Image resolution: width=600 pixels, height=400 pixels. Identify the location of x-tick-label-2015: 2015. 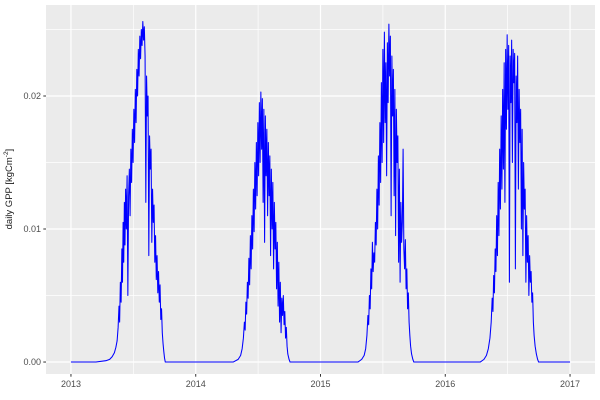
(320, 384).